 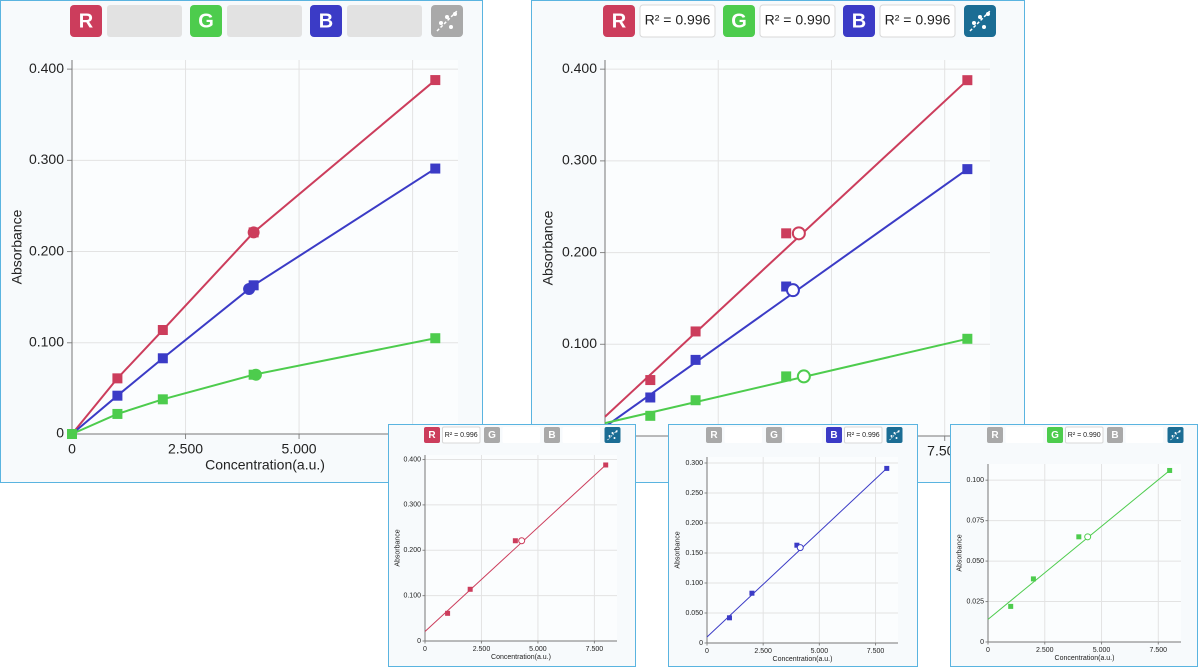 I want to click on x-tick-label: 0, so click(x=707, y=651).